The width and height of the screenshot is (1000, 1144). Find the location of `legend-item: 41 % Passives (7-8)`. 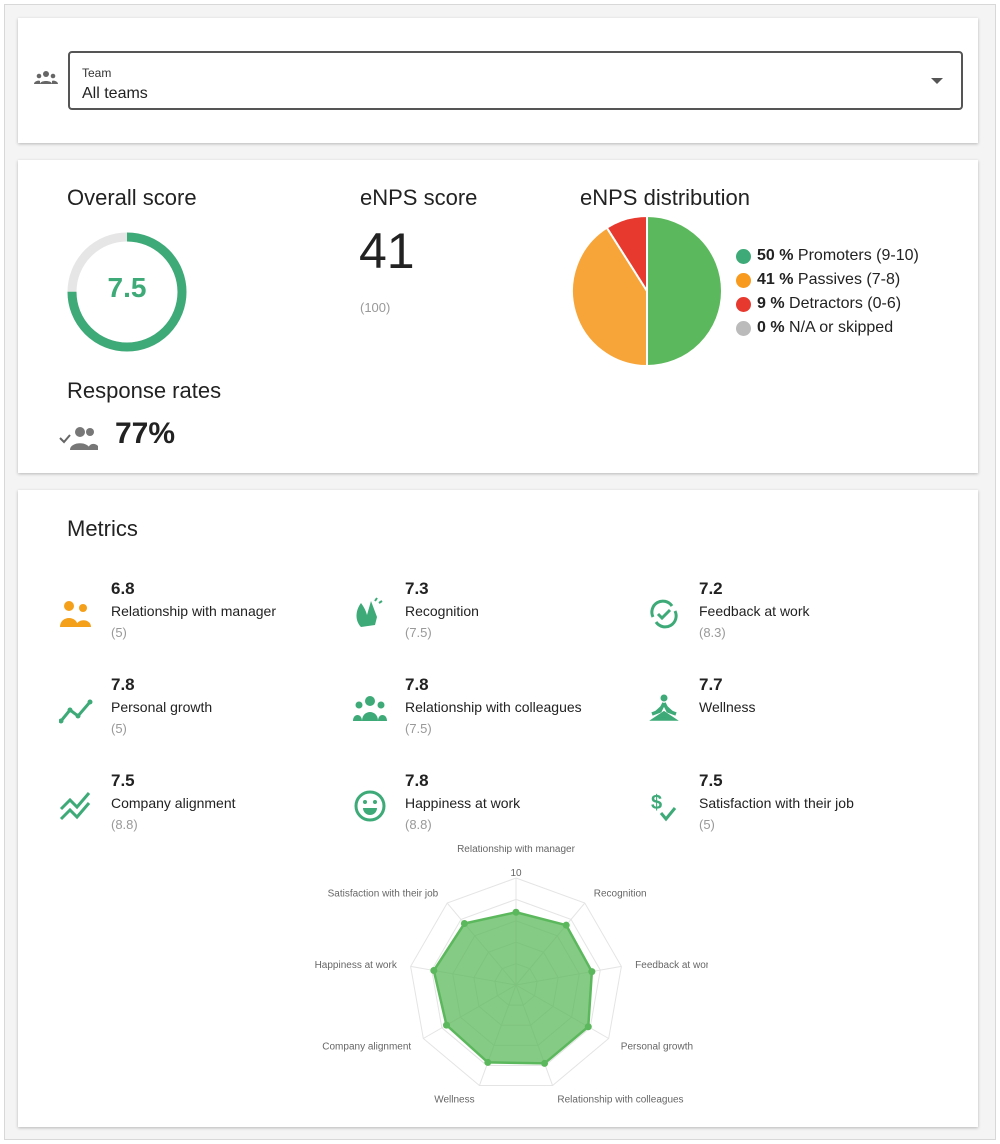

legend-item: 41 % Passives (7-8) is located at coordinates (827, 280).